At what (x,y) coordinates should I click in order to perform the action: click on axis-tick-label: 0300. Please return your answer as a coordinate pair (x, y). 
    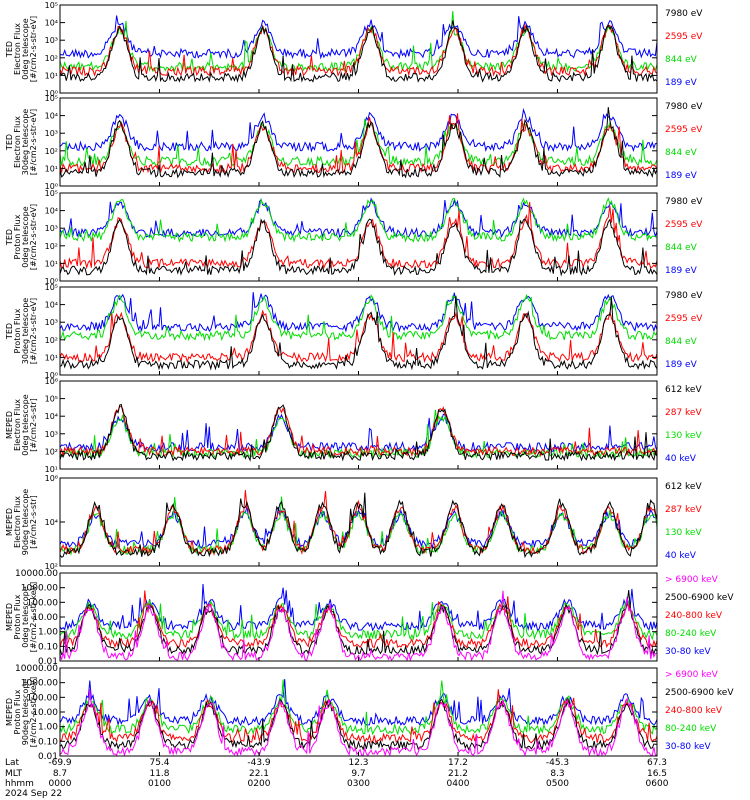
    Looking at the image, I should click on (358, 784).